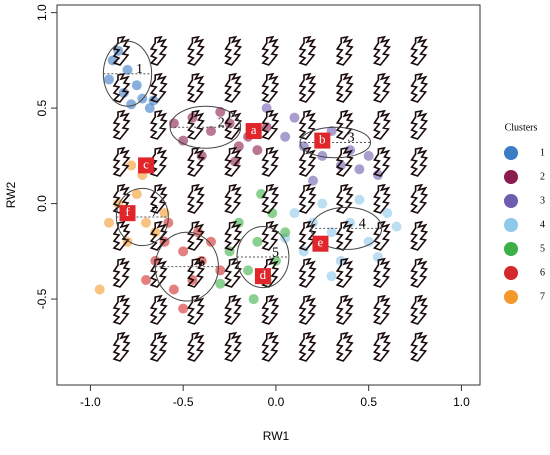 The height and width of the screenshot is (455, 550). Describe the element at coordinates (183, 402) in the screenshot. I see `x-tick-label: -0.5` at that location.